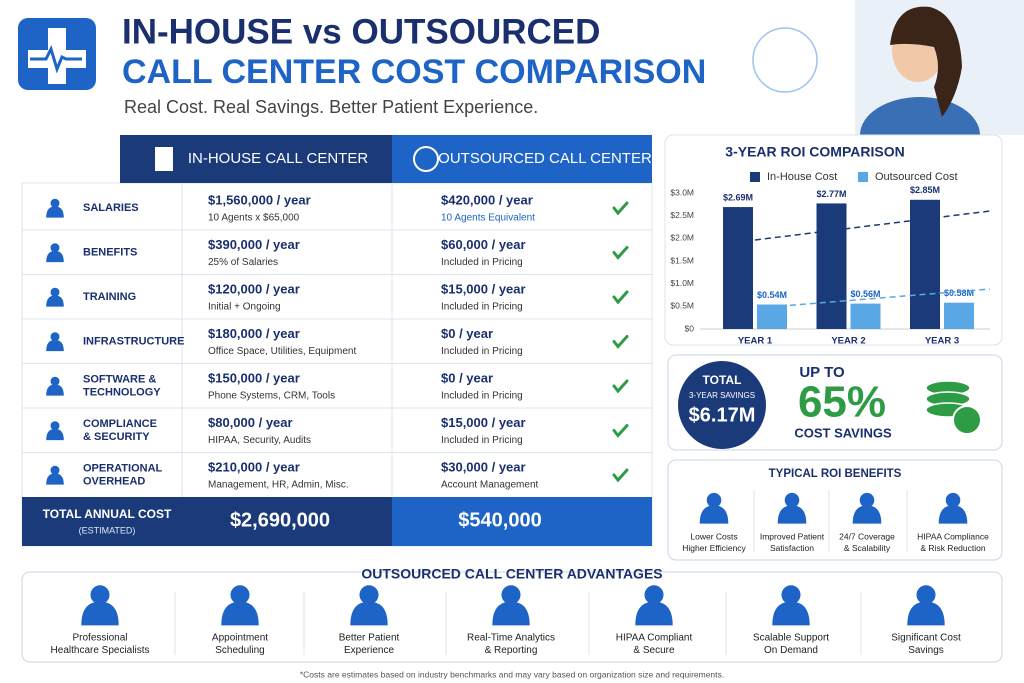 The image size is (1024, 683). What do you see at coordinates (100, 650) in the screenshot?
I see `advantage-label: Healthcare Specialists` at bounding box center [100, 650].